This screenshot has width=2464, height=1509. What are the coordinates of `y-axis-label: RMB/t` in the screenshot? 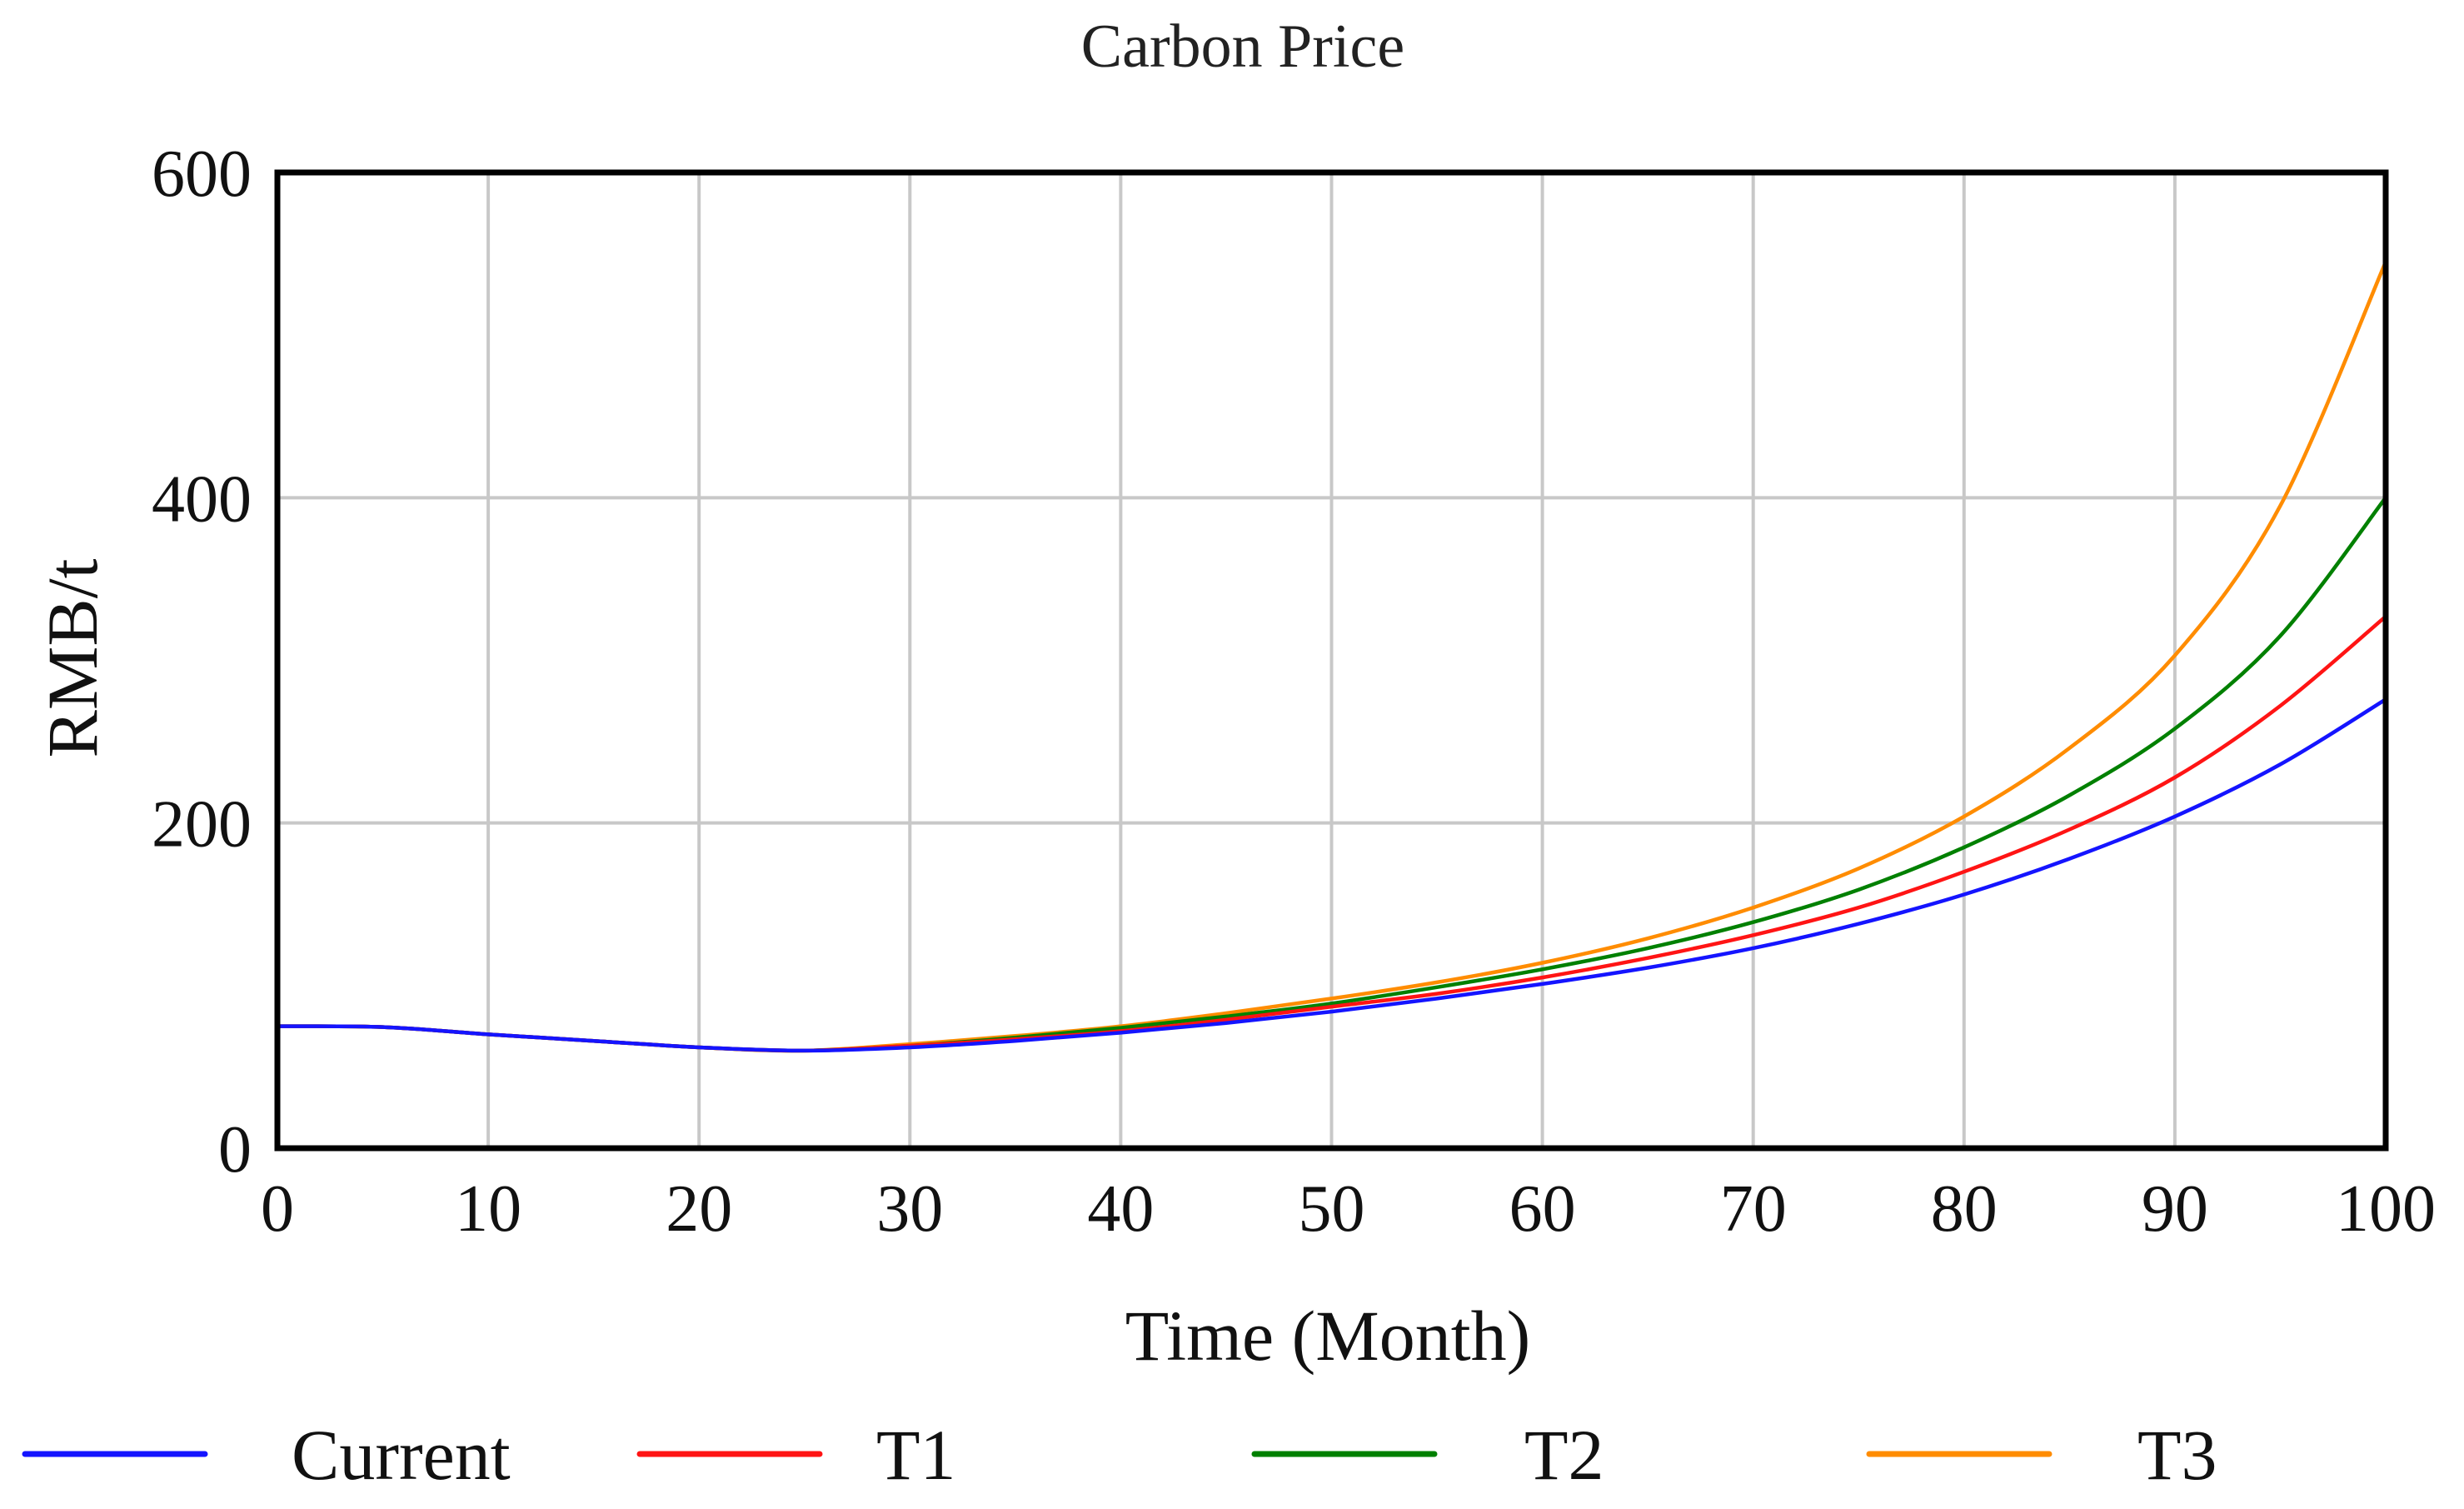 It's located at (72, 657).